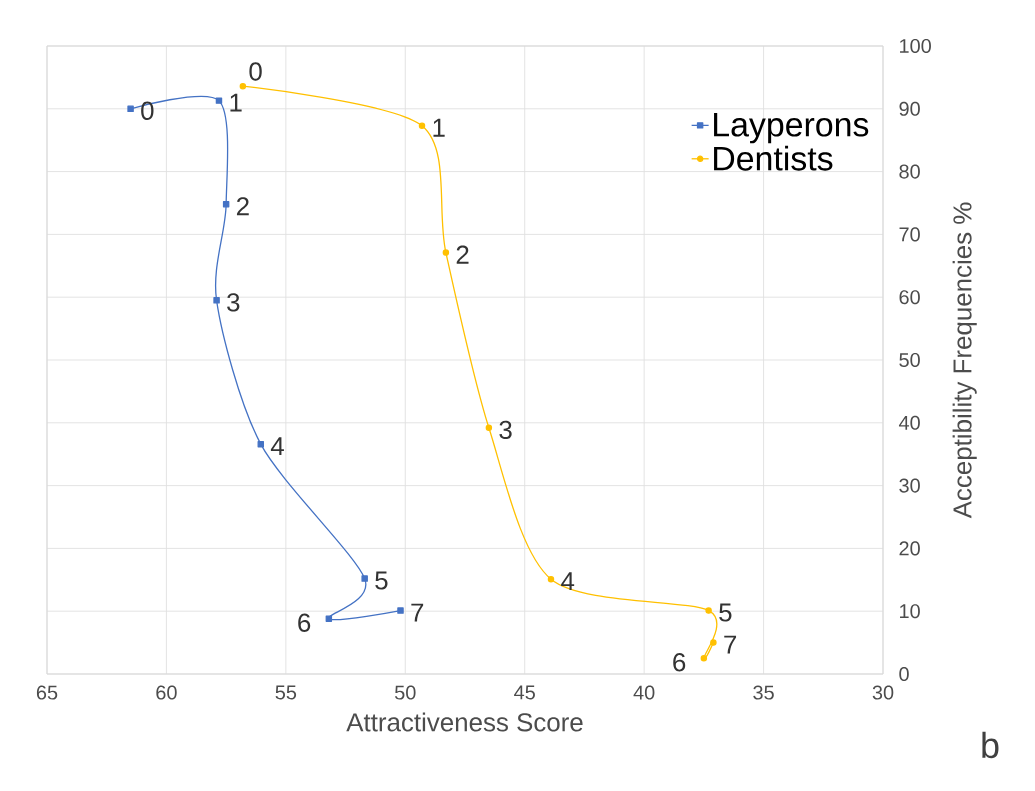 The width and height of the screenshot is (1035, 791). What do you see at coordinates (910, 611) in the screenshot?
I see `y-tick-label: 10` at bounding box center [910, 611].